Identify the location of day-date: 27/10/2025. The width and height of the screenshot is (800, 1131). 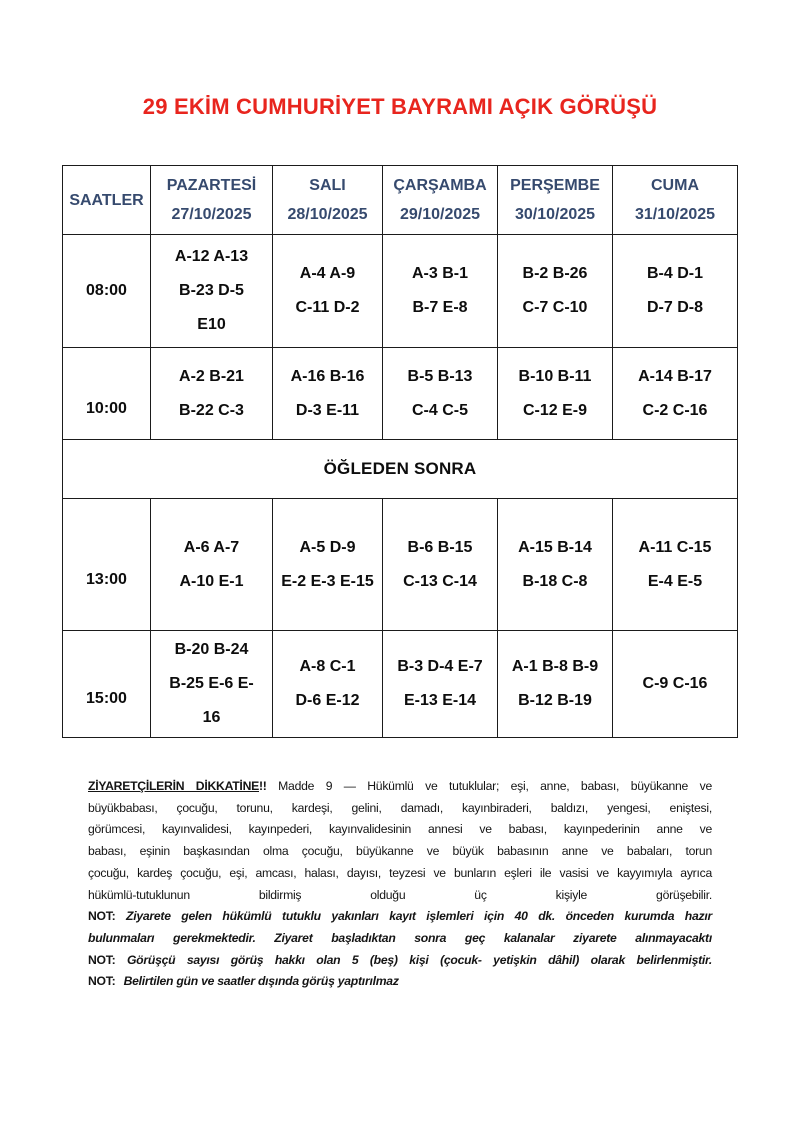
(211, 214).